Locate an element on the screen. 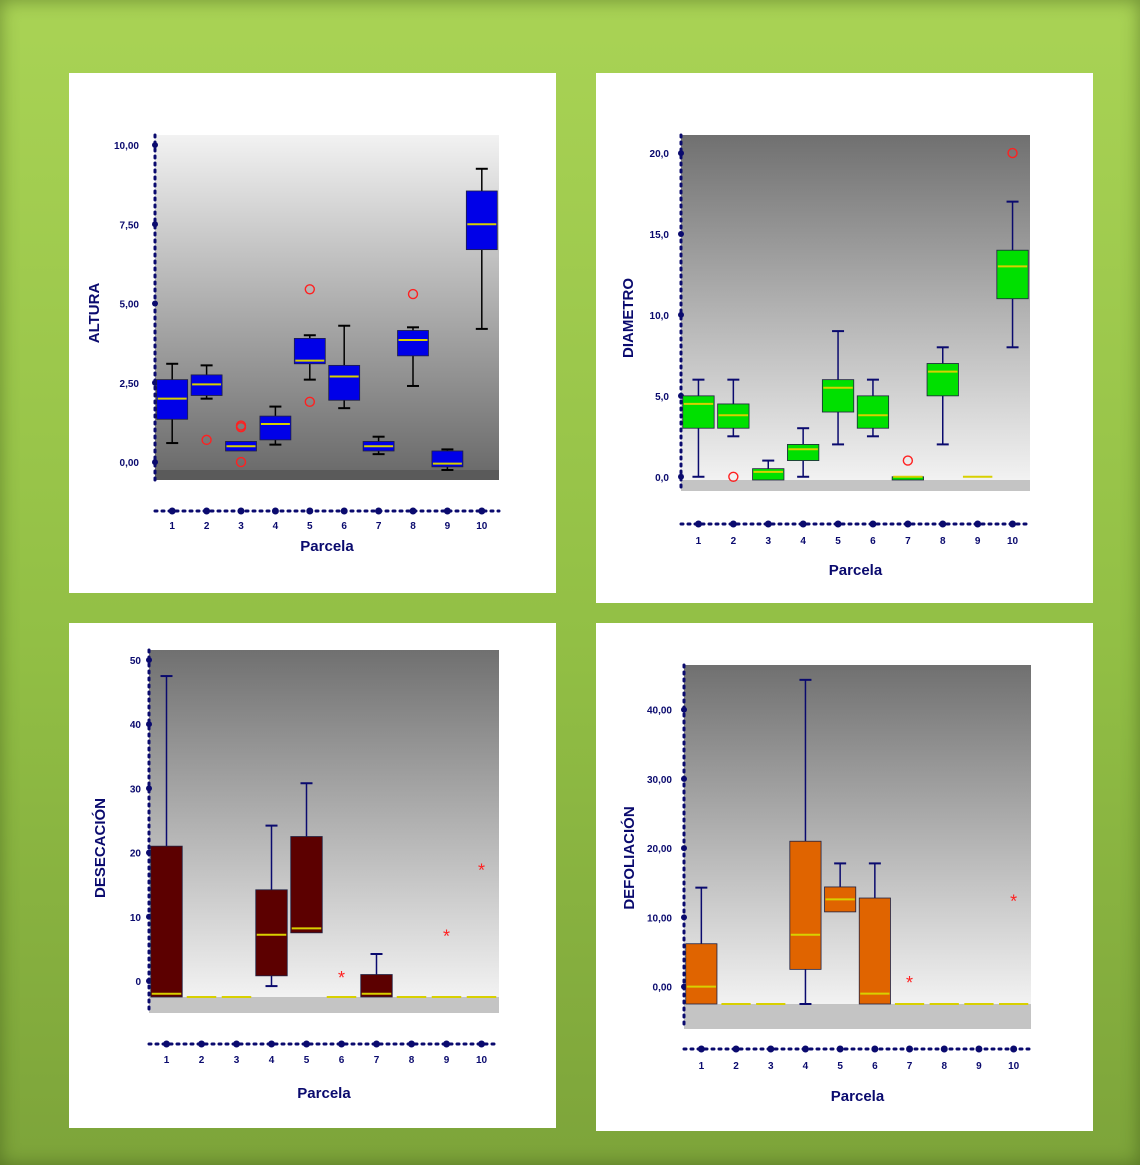 Image resolution: width=1140 pixels, height=1165 pixels. y-tick-label: 7,50 is located at coordinates (130, 225).